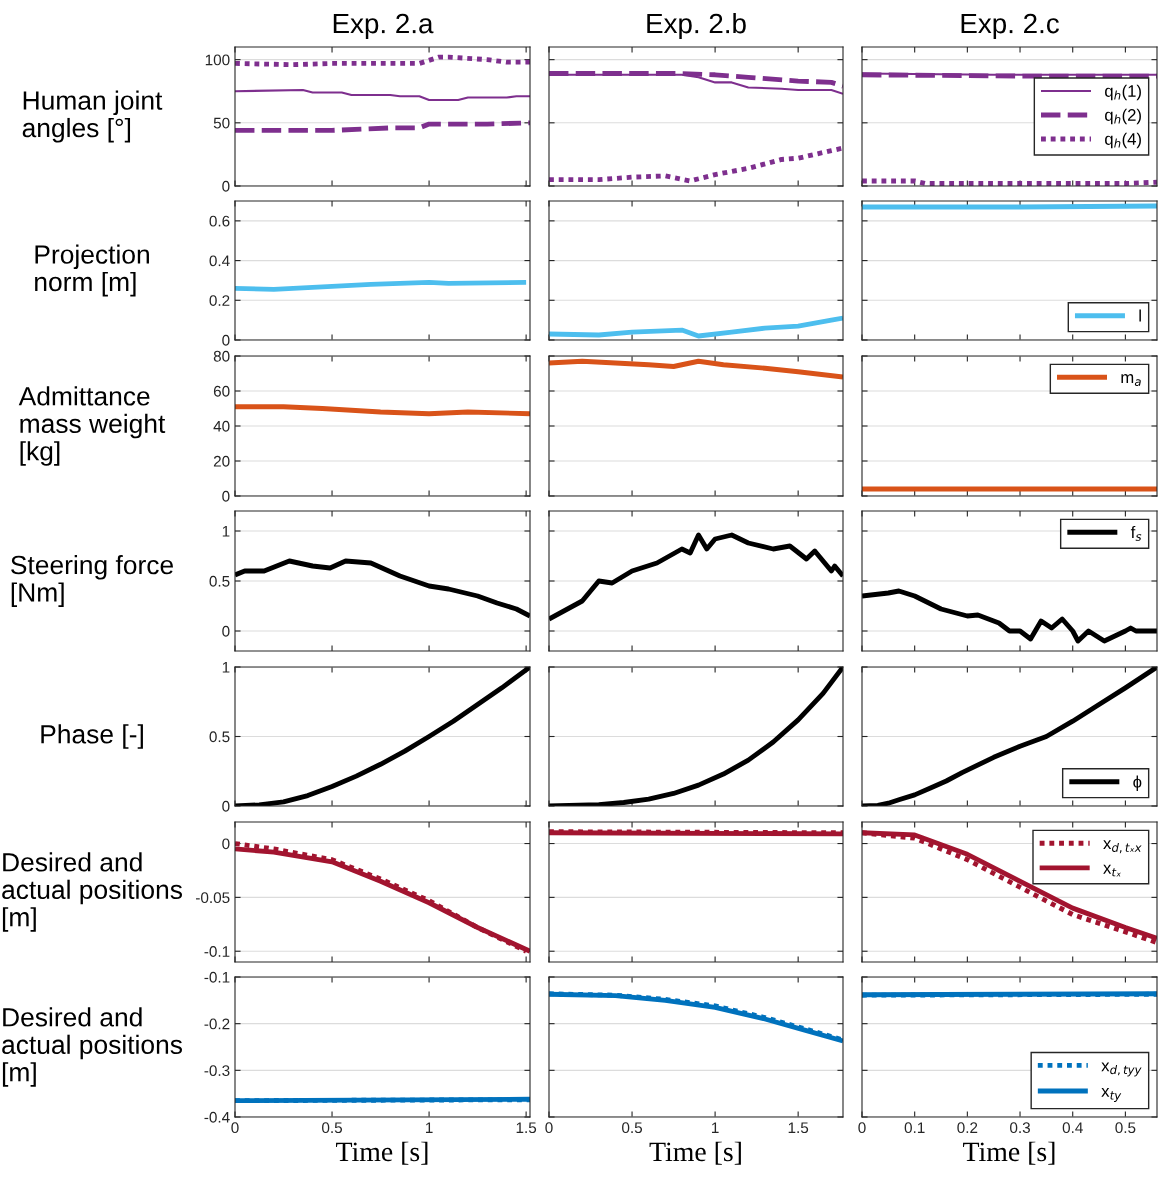 This screenshot has width=1161, height=1177. I want to click on legend-label: q$_{h}$(4), so click(1123, 140).